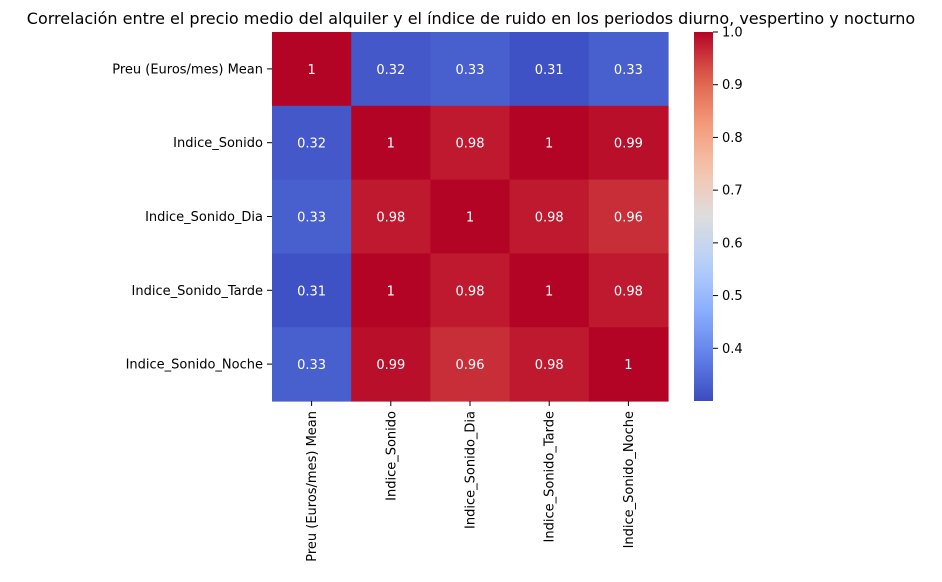 The image size is (942, 582). What do you see at coordinates (391, 456) in the screenshot?
I see `column-tick-label: Indice_Sonido` at bounding box center [391, 456].